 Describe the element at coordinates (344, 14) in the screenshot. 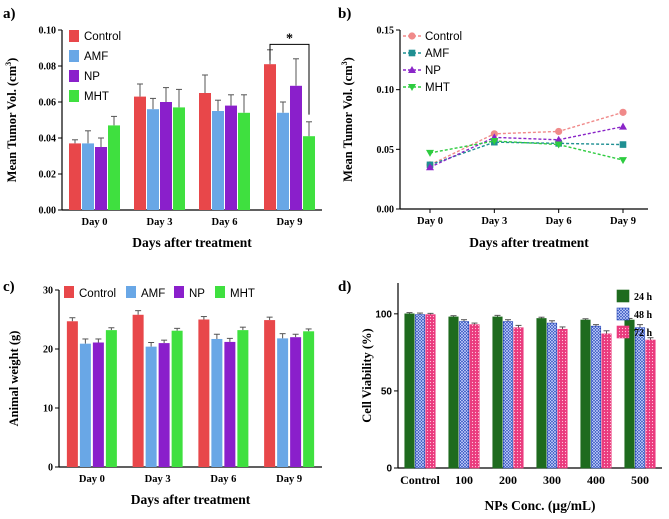

I see `panel-label: b)` at that location.